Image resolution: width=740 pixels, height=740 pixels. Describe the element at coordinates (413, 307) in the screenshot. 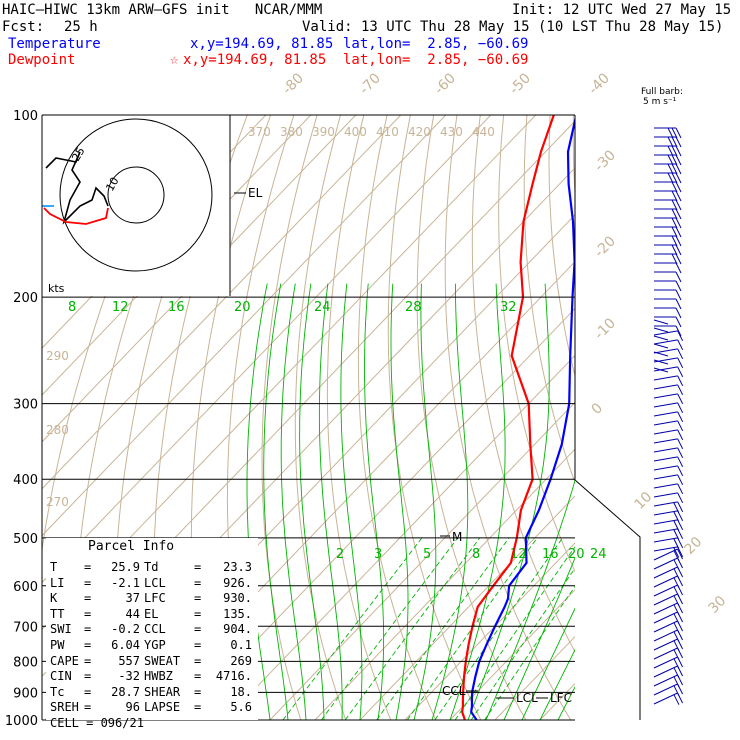

I see `moist-adiabat-label: 28` at that location.